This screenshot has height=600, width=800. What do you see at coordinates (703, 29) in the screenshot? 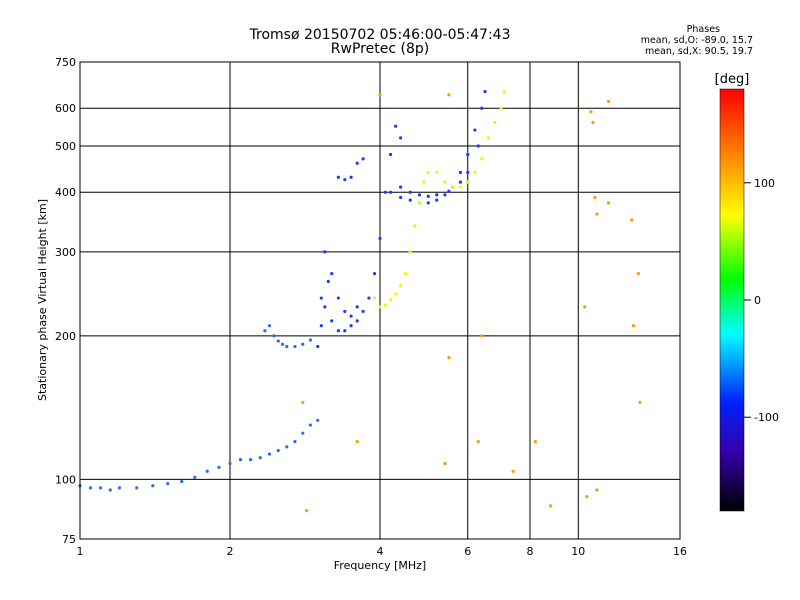
I see `stats-heading: Phases` at bounding box center [703, 29].